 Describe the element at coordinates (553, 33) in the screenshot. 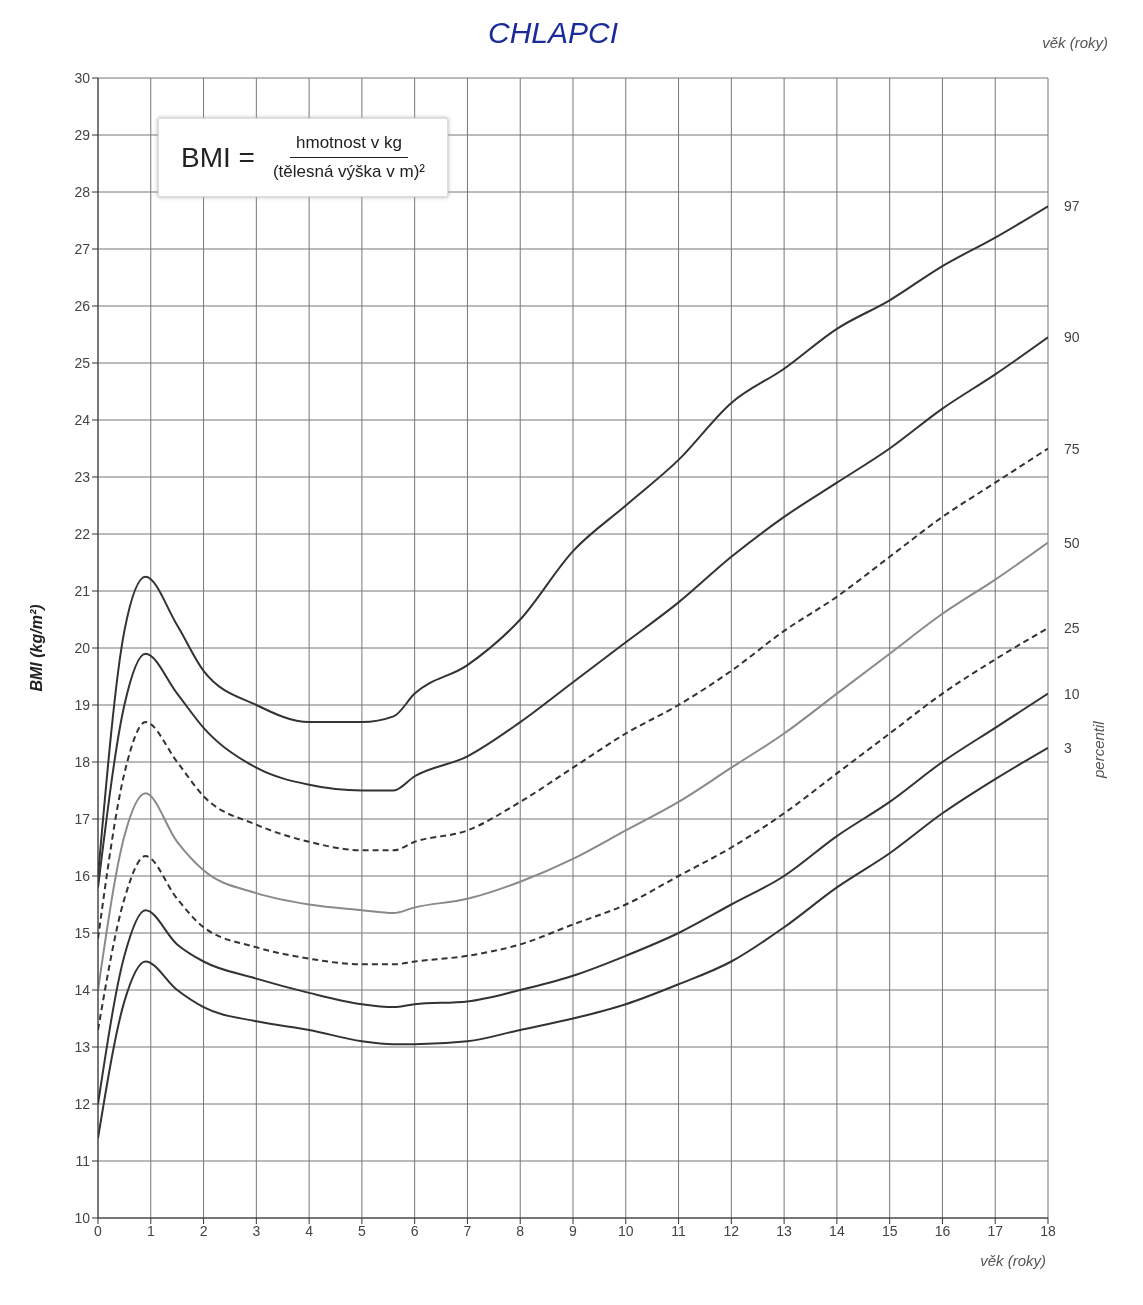

I see `chart-title: CHLAPCI` at that location.